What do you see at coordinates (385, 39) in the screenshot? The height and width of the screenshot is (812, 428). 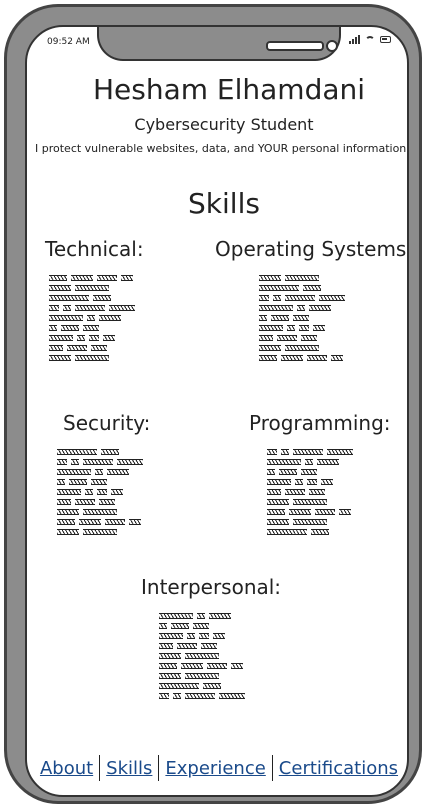 I see `battery-icon` at bounding box center [385, 39].